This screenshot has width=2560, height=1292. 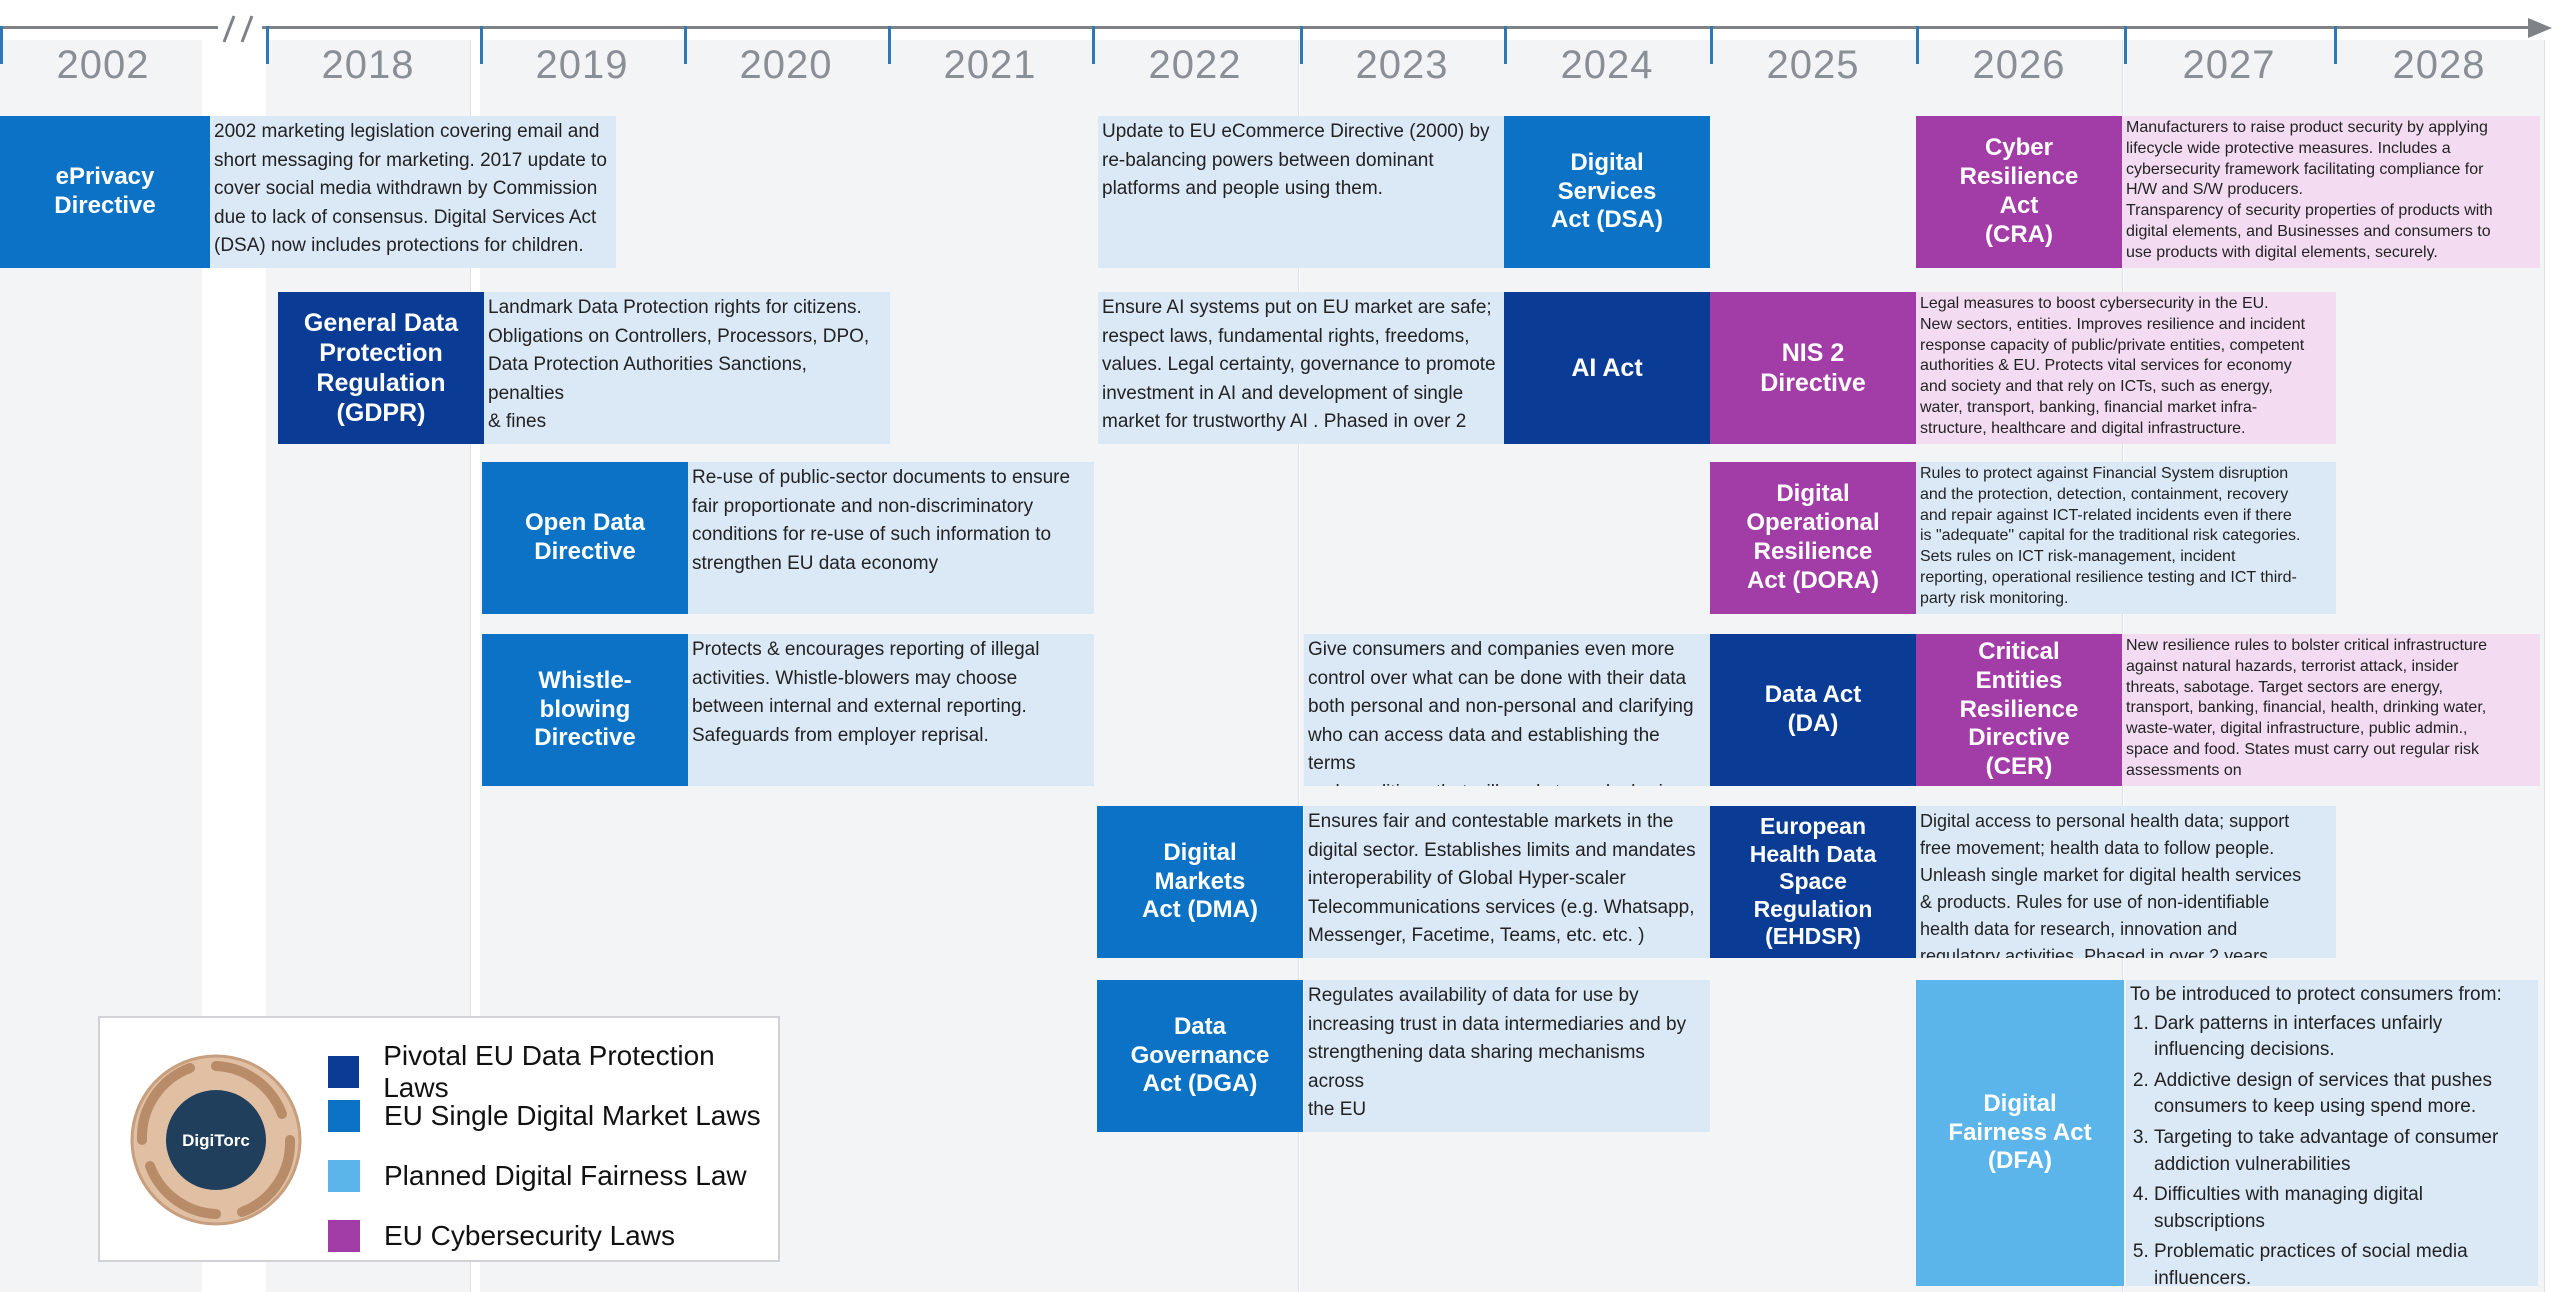 I want to click on law-box-data-act: Data Act (DA), so click(x=1813, y=710).